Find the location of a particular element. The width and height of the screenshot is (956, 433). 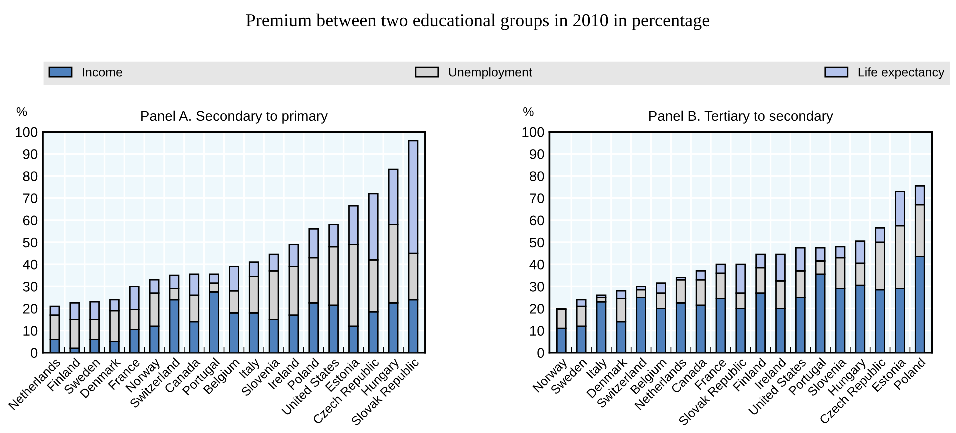

text: Premium between two educational groups in 2010 in percentage is located at coordinates (478, 22).